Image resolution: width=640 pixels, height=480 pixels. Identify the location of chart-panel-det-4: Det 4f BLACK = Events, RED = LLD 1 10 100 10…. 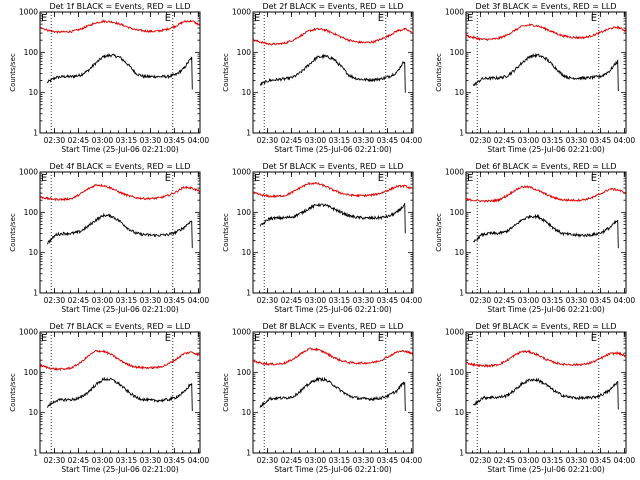
(109, 238).